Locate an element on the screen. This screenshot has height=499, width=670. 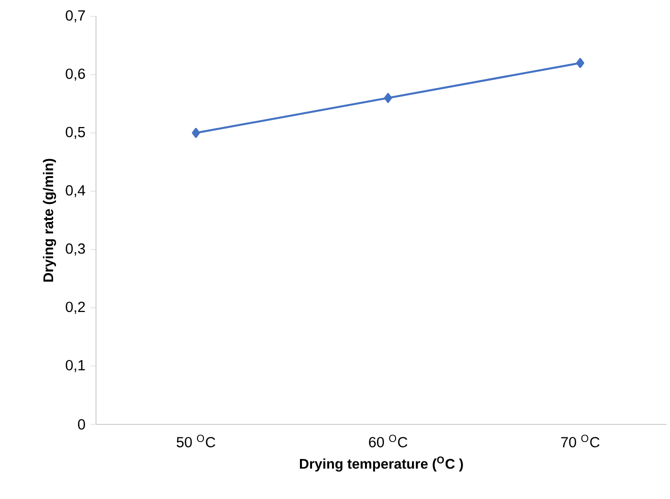
y-tick-label: 0,3 is located at coordinates (75, 249).